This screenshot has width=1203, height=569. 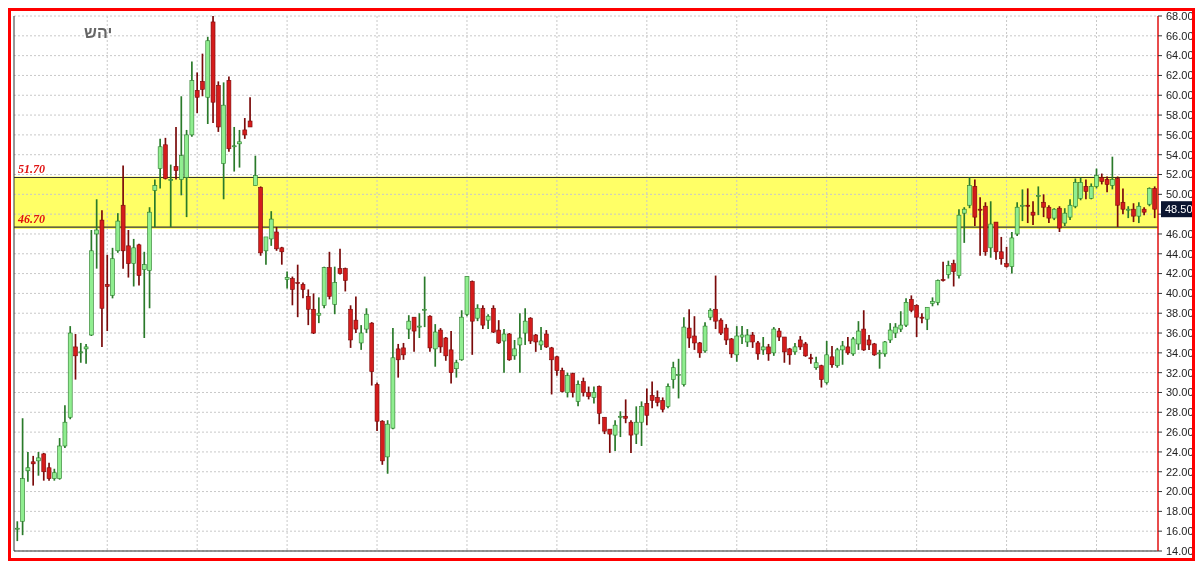 I want to click on ref-line-label: 51.70, so click(x=31, y=169).